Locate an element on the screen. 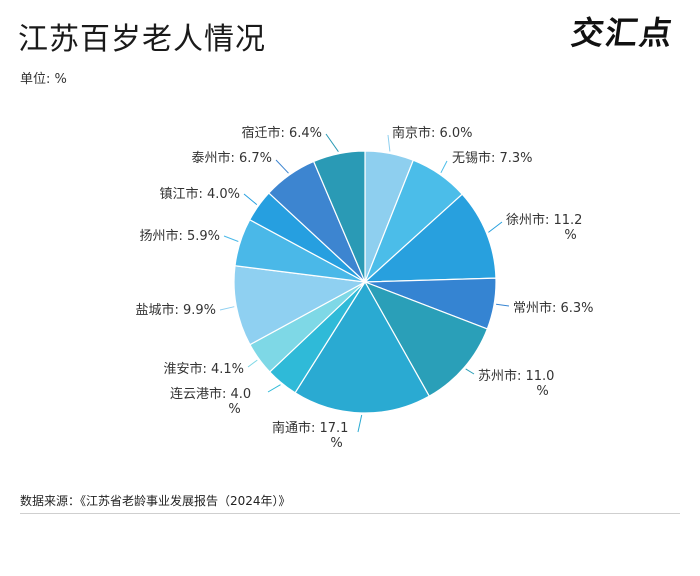 The image size is (700, 576). slice-label: 无锡市: 7.3% is located at coordinates (492, 158).